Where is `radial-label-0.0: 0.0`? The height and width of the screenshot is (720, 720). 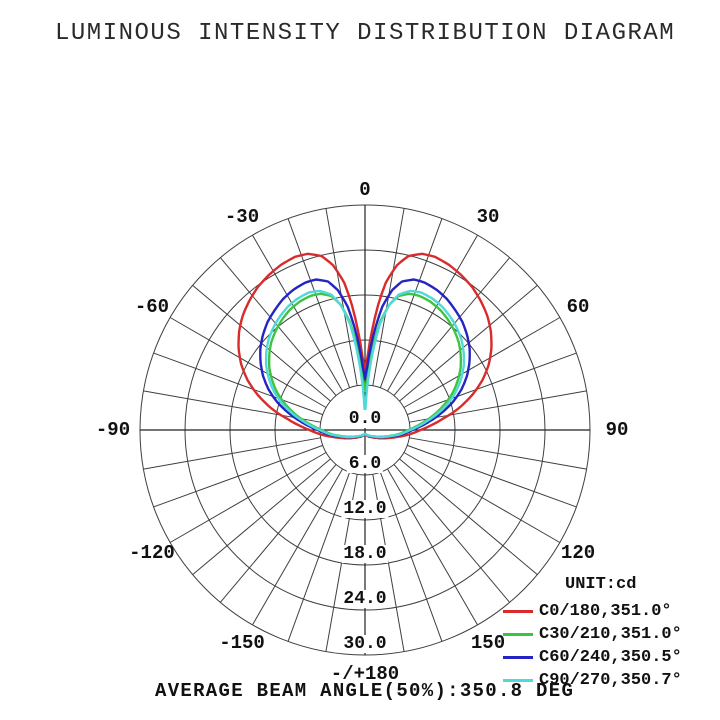 radial-label-0.0: 0.0 is located at coordinates (365, 419).